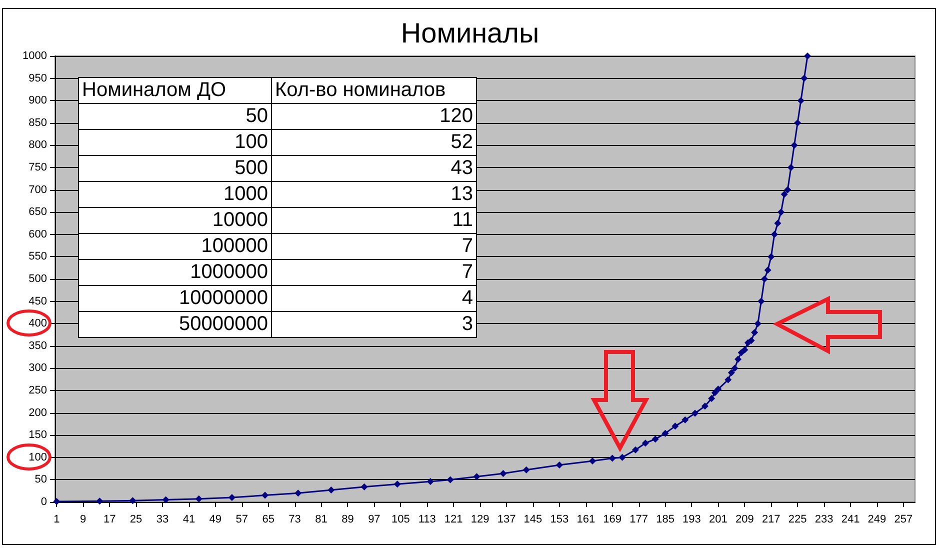 This screenshot has width=940, height=549. I want to click on x-tick-label: 233, so click(824, 520).